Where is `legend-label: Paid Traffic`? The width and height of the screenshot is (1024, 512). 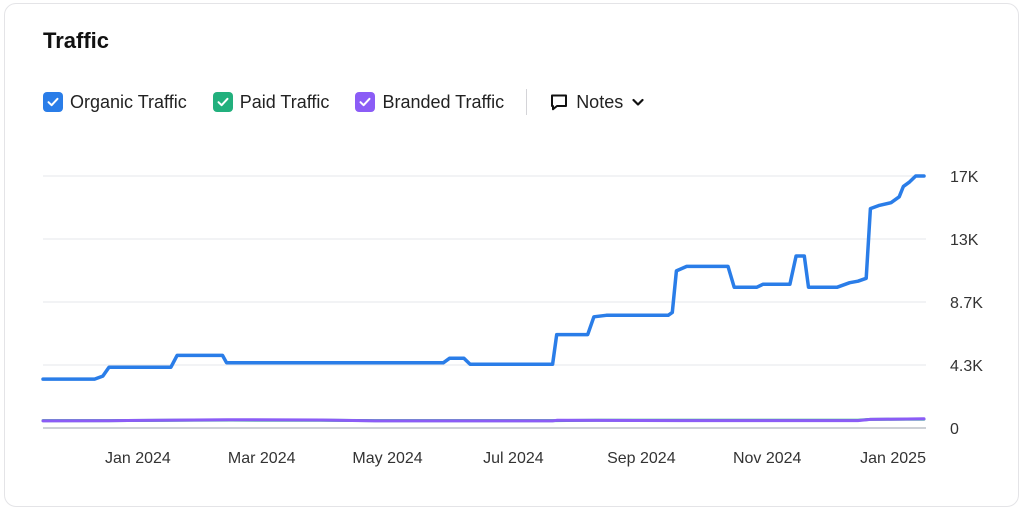
legend-label: Paid Traffic is located at coordinates (284, 101).